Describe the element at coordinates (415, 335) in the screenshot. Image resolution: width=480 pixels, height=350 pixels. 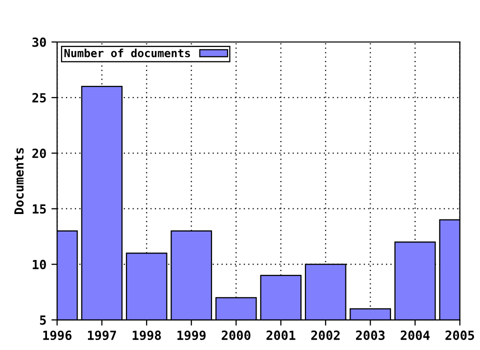
I see `x-tick-label: 2004` at that location.